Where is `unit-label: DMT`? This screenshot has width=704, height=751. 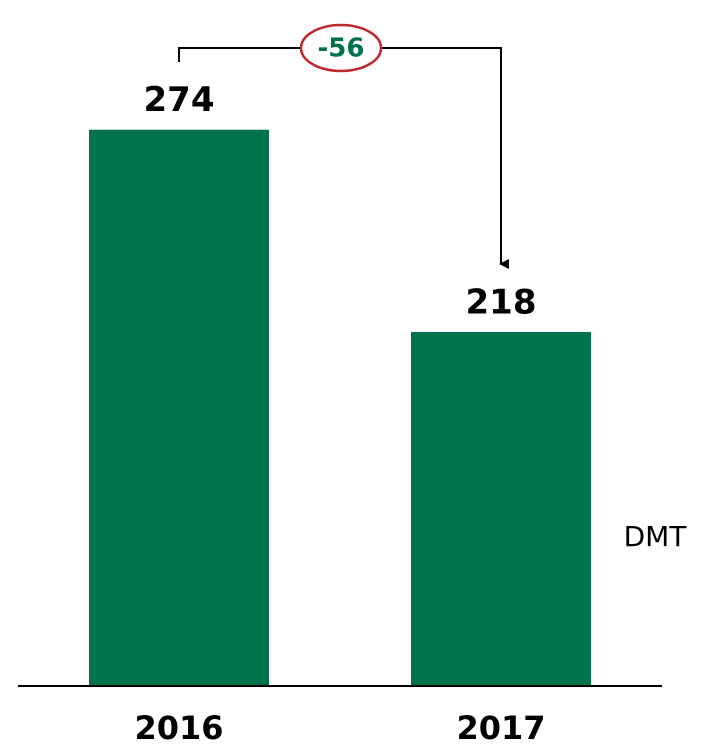 unit-label: DMT is located at coordinates (656, 536).